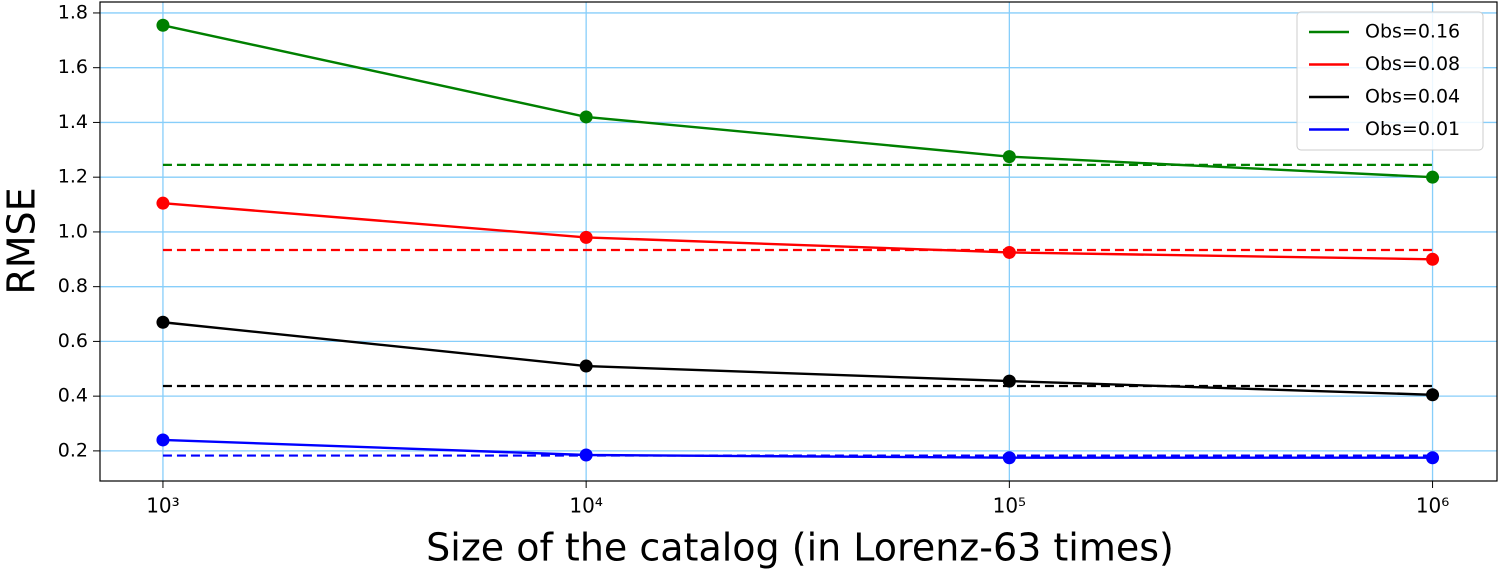 The height and width of the screenshot is (577, 1500). What do you see at coordinates (73, 67) in the screenshot?
I see `y-tick-label: 1.6` at bounding box center [73, 67].